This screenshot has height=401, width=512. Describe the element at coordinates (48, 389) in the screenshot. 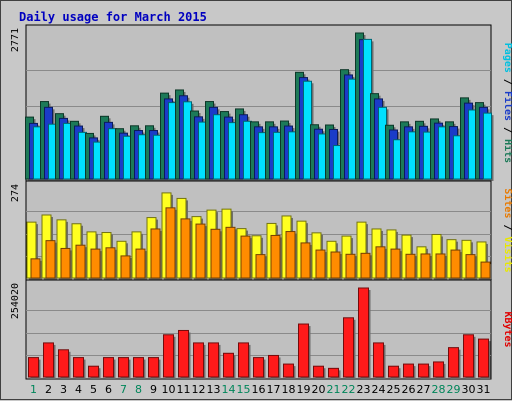

I see `x-tick-label-day-2: 2` at that location.